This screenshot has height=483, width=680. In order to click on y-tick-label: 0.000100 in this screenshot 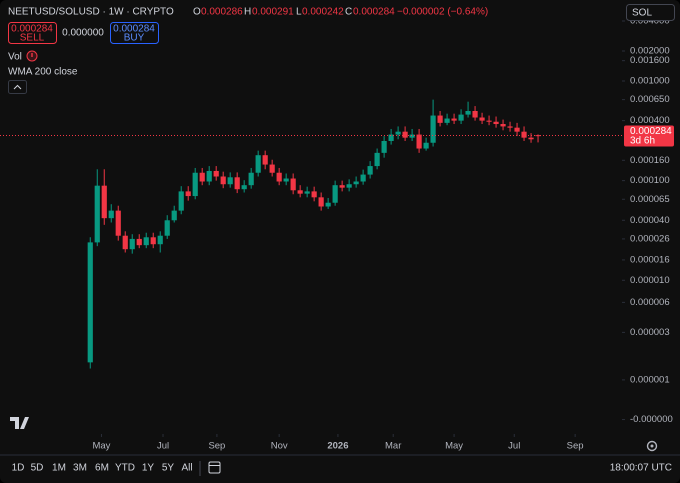, I will do `click(650, 180)`.